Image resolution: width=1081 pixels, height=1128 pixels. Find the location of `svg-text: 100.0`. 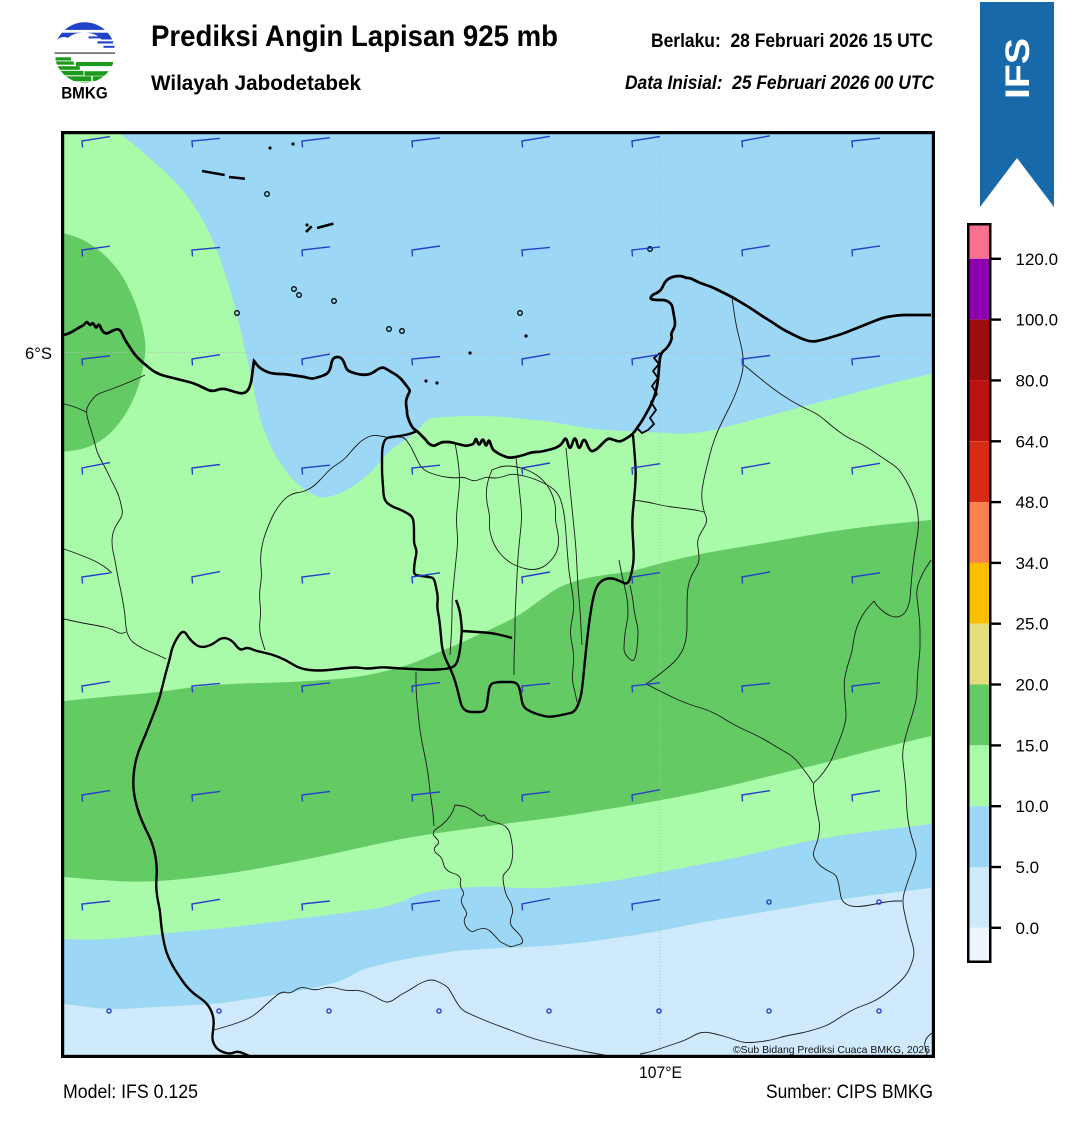

svg-text: 100.0 is located at coordinates (1037, 320).